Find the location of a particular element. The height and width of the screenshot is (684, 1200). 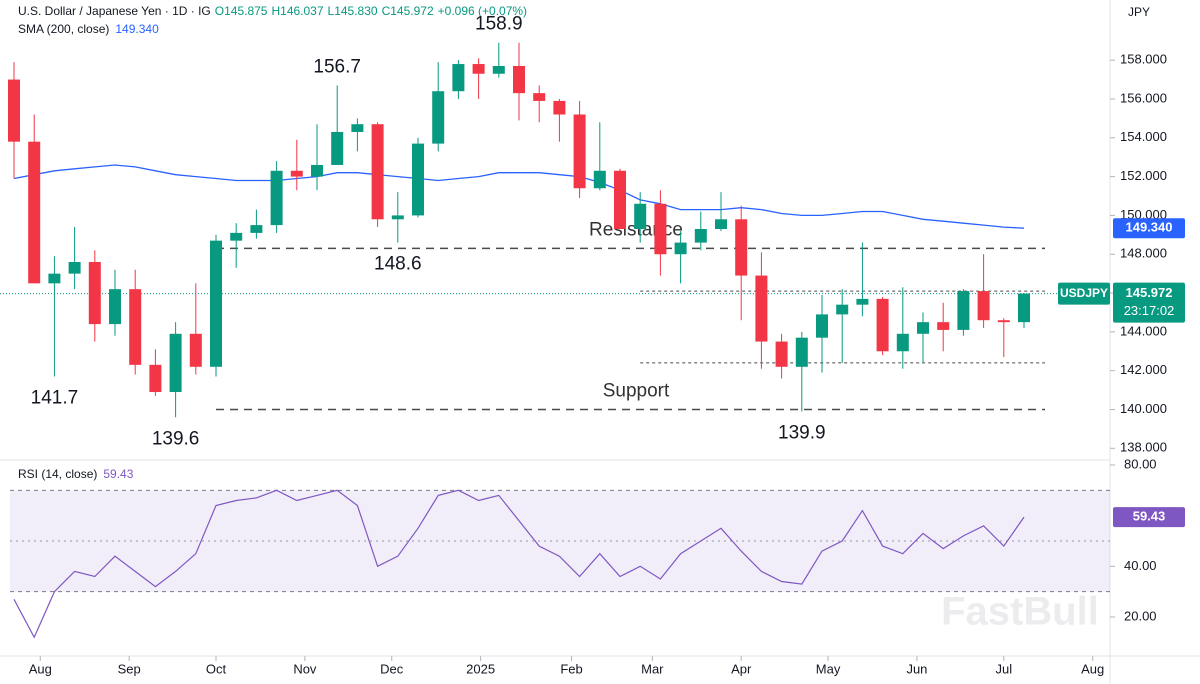

x-tick-label: Oct is located at coordinates (216, 668).